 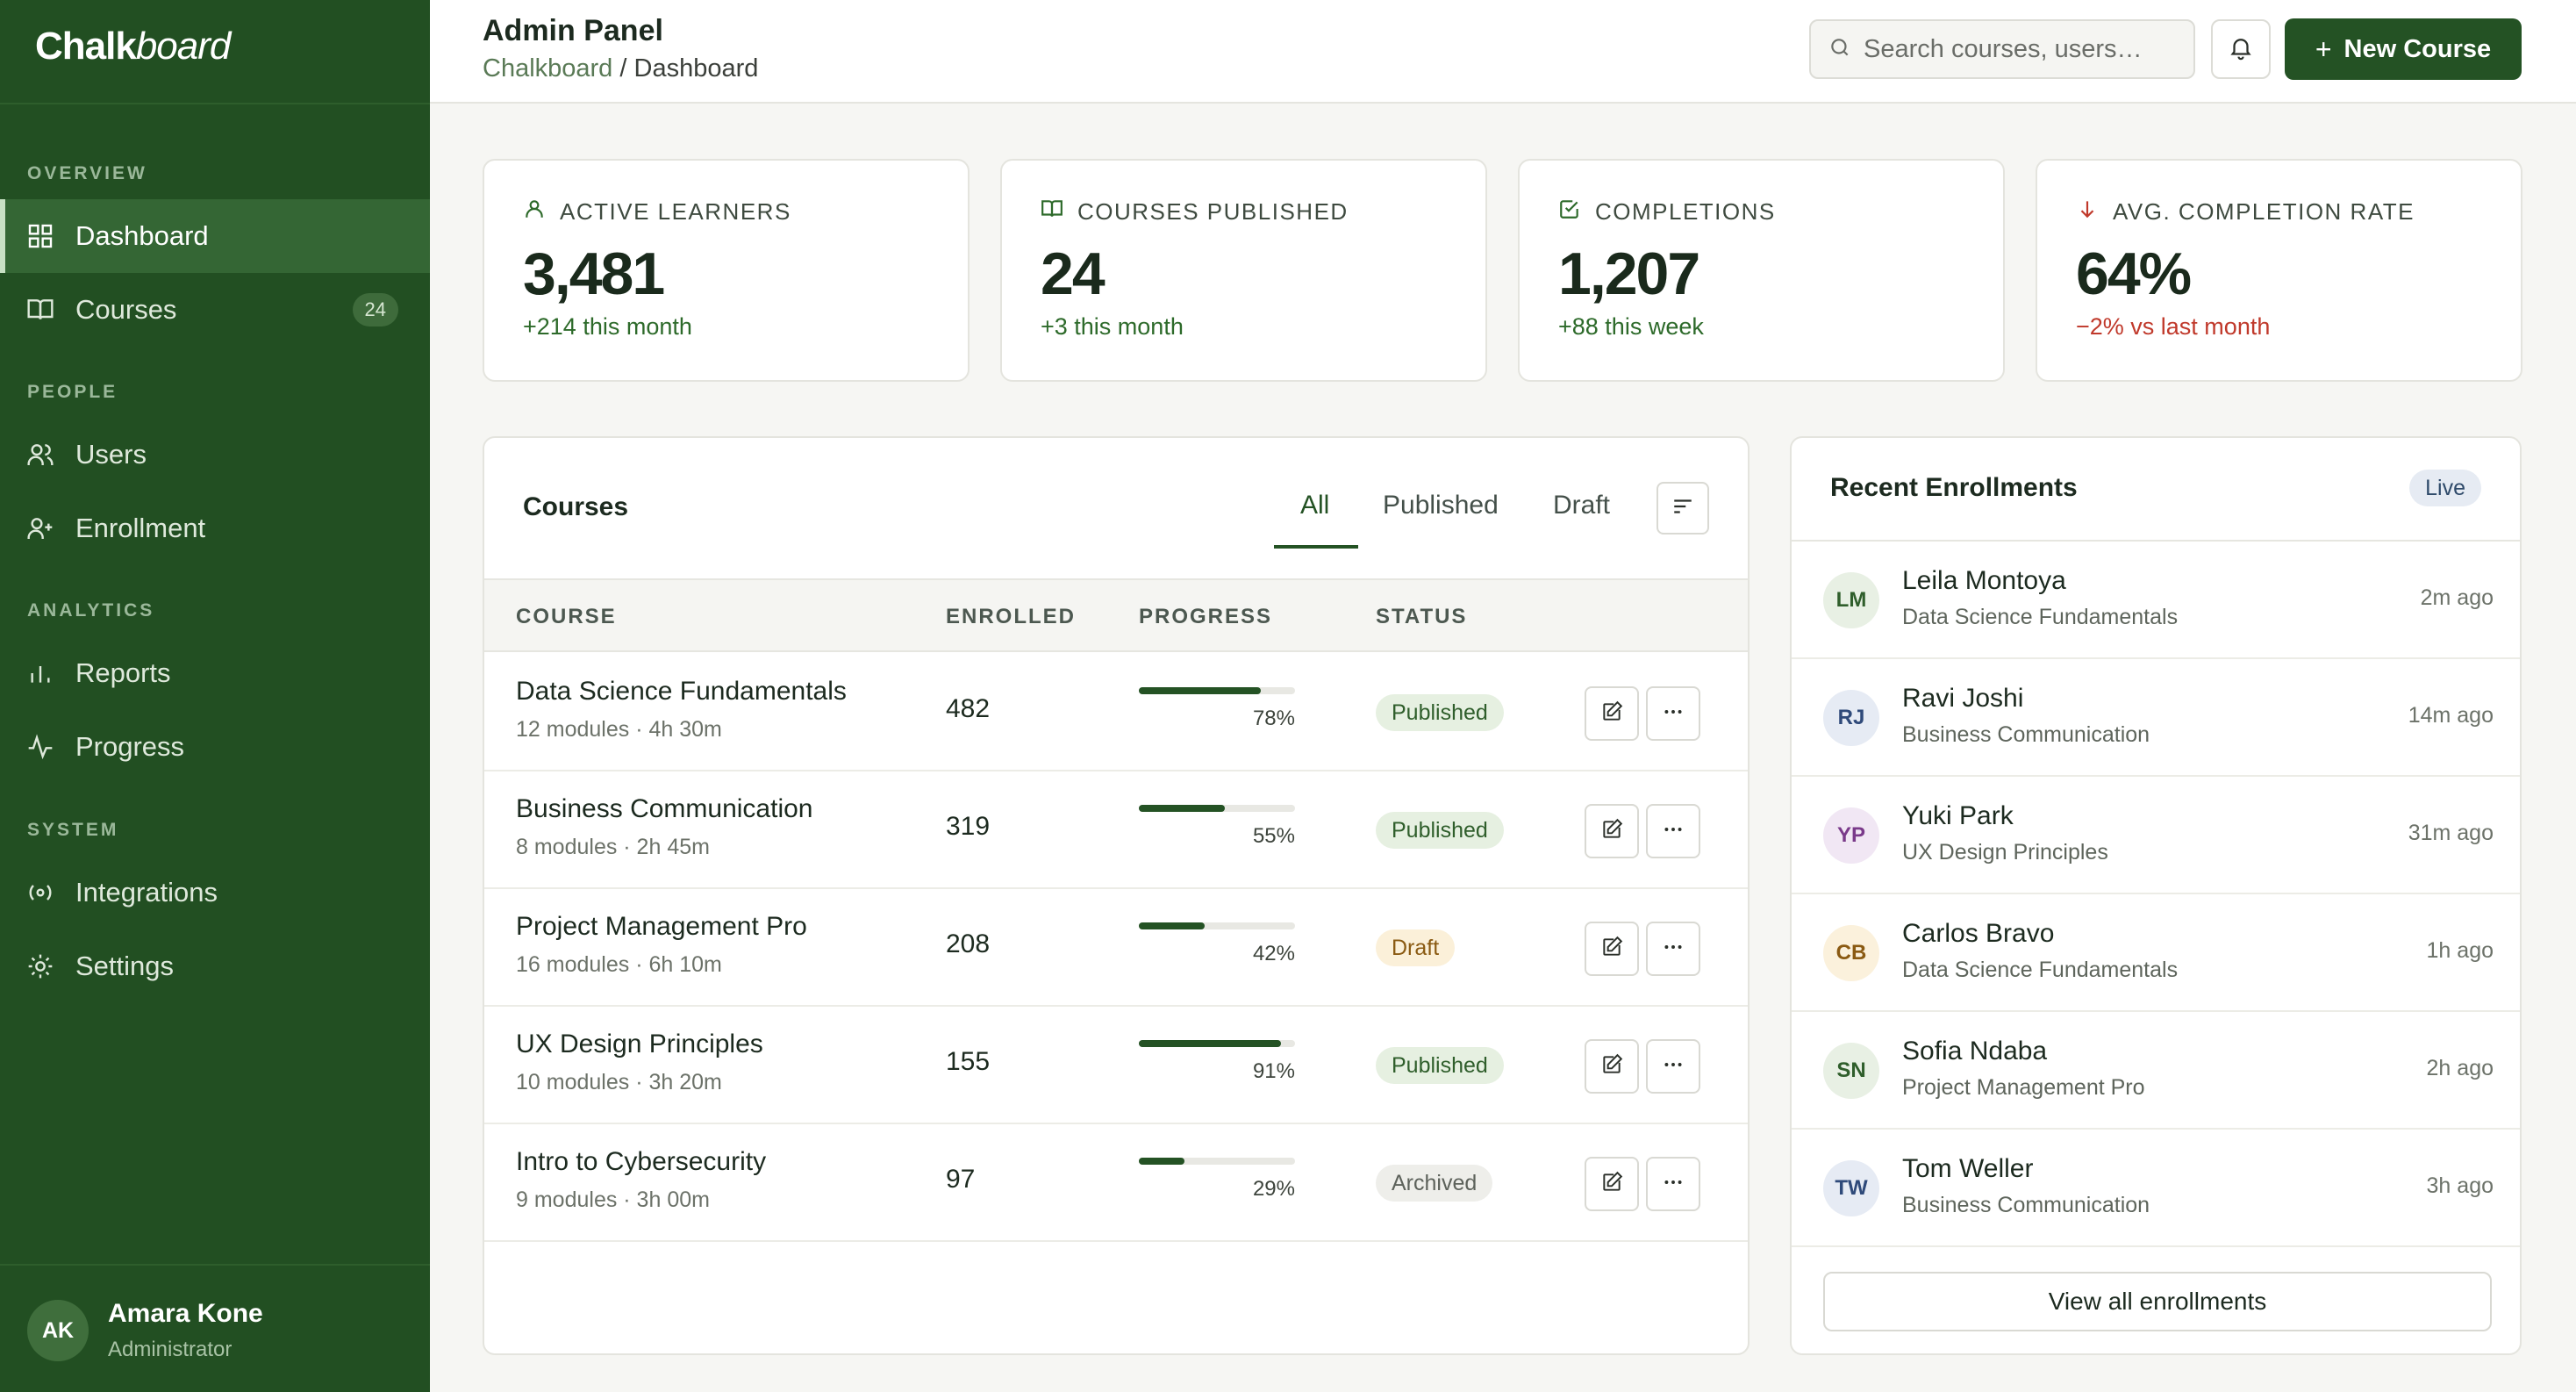 What do you see at coordinates (133, 46) in the screenshot?
I see `brand-logo: Chalkboard` at bounding box center [133, 46].